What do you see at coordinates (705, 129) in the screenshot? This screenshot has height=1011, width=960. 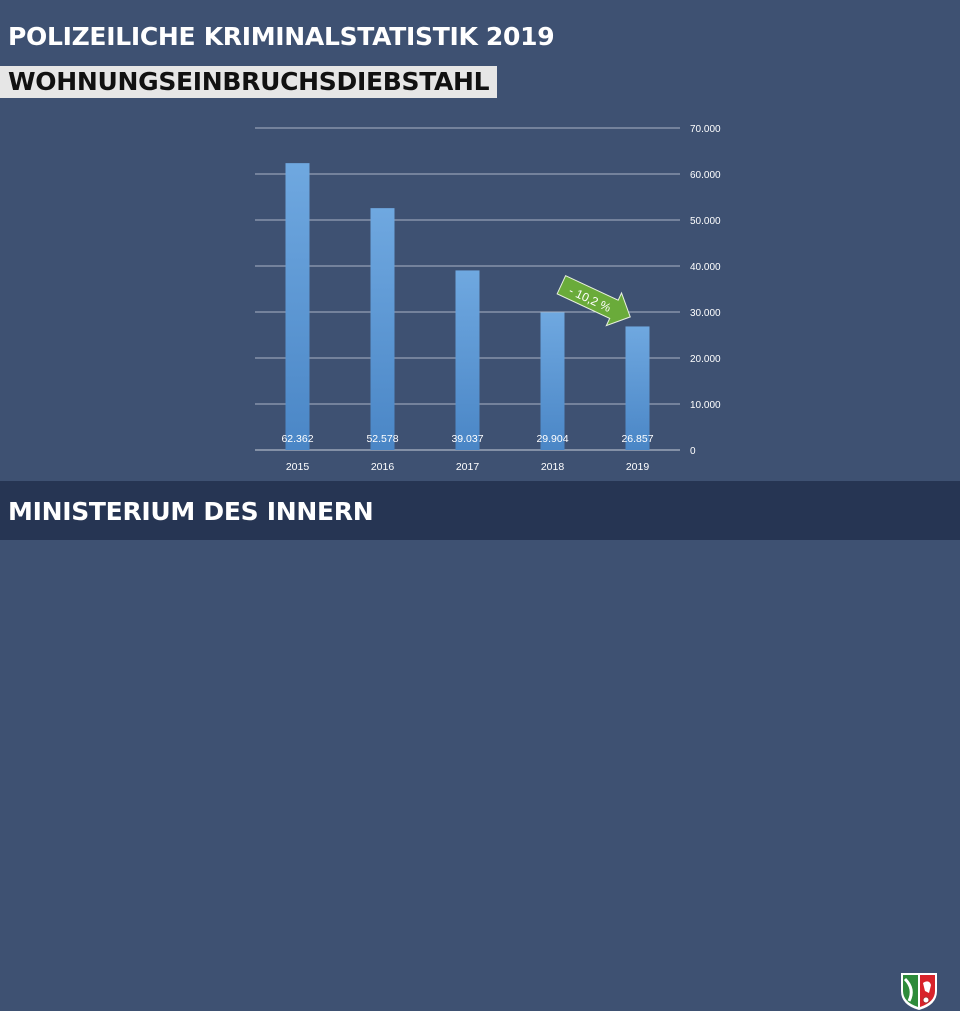 I see `y-tick-label: 70.000` at bounding box center [705, 129].